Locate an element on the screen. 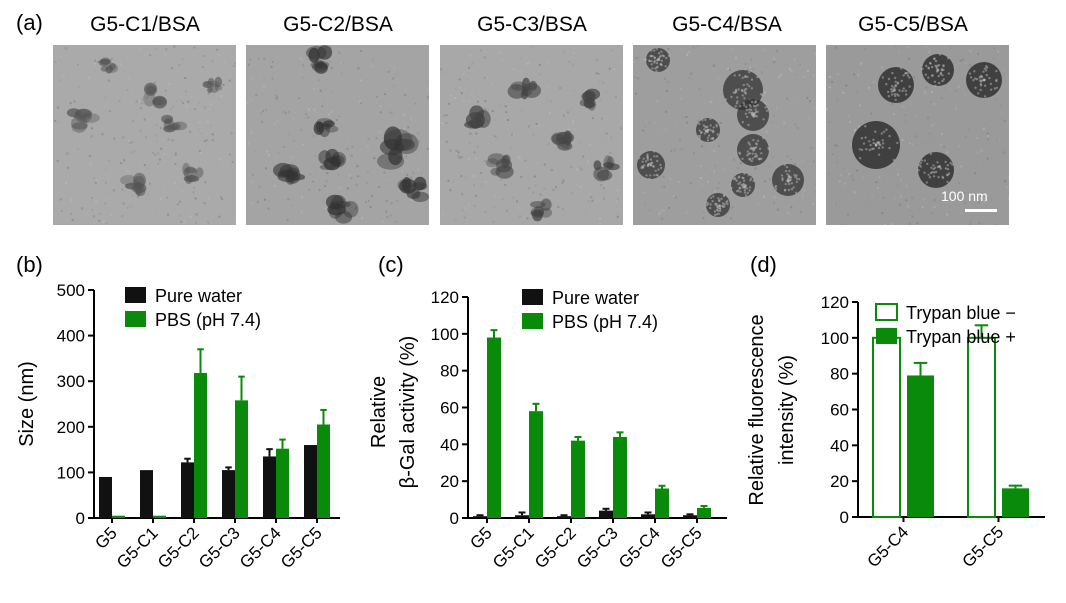 The height and width of the screenshot is (603, 1066). y-tick-label-c: 60 is located at coordinates (449, 408).